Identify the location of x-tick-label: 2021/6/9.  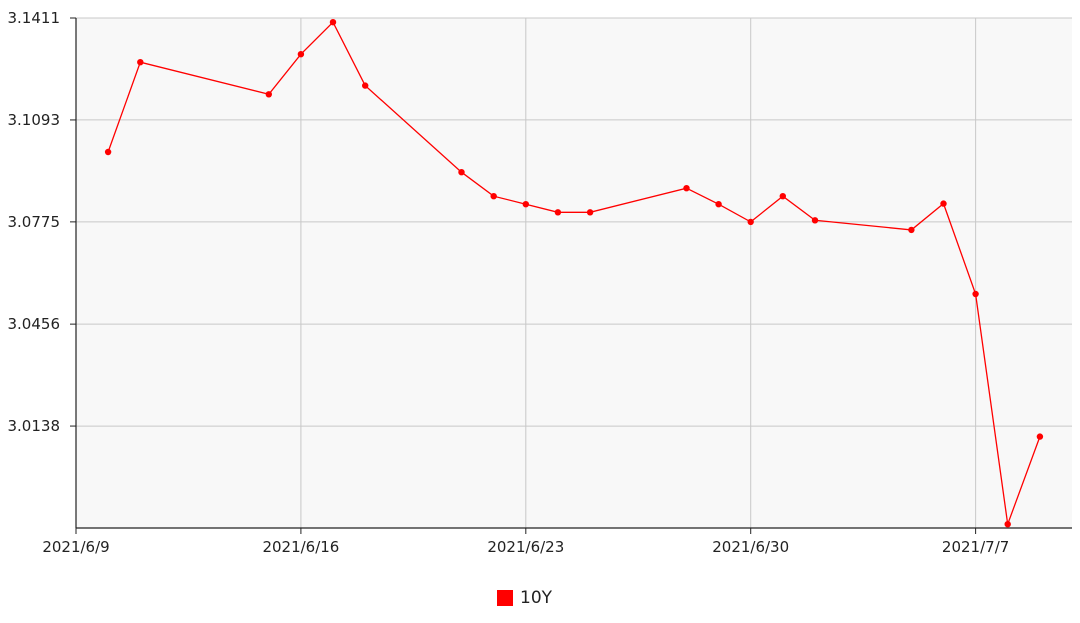
(75, 547).